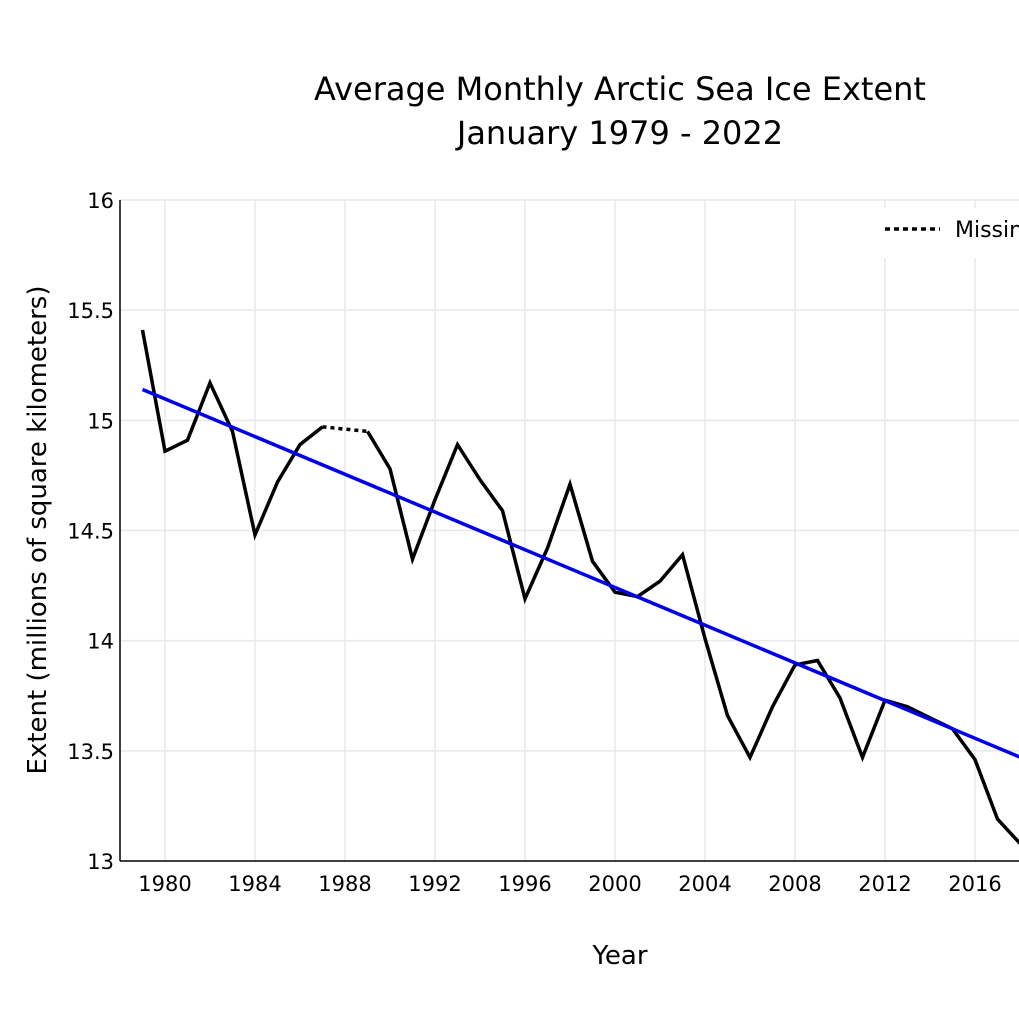 The height and width of the screenshot is (1018, 1019). I want to click on y-tick-label-15: 15, so click(100, 421).